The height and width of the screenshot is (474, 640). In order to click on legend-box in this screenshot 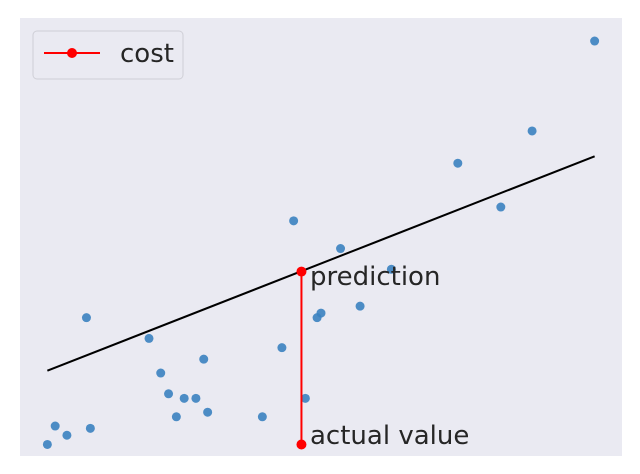, I will do `click(108, 55)`.